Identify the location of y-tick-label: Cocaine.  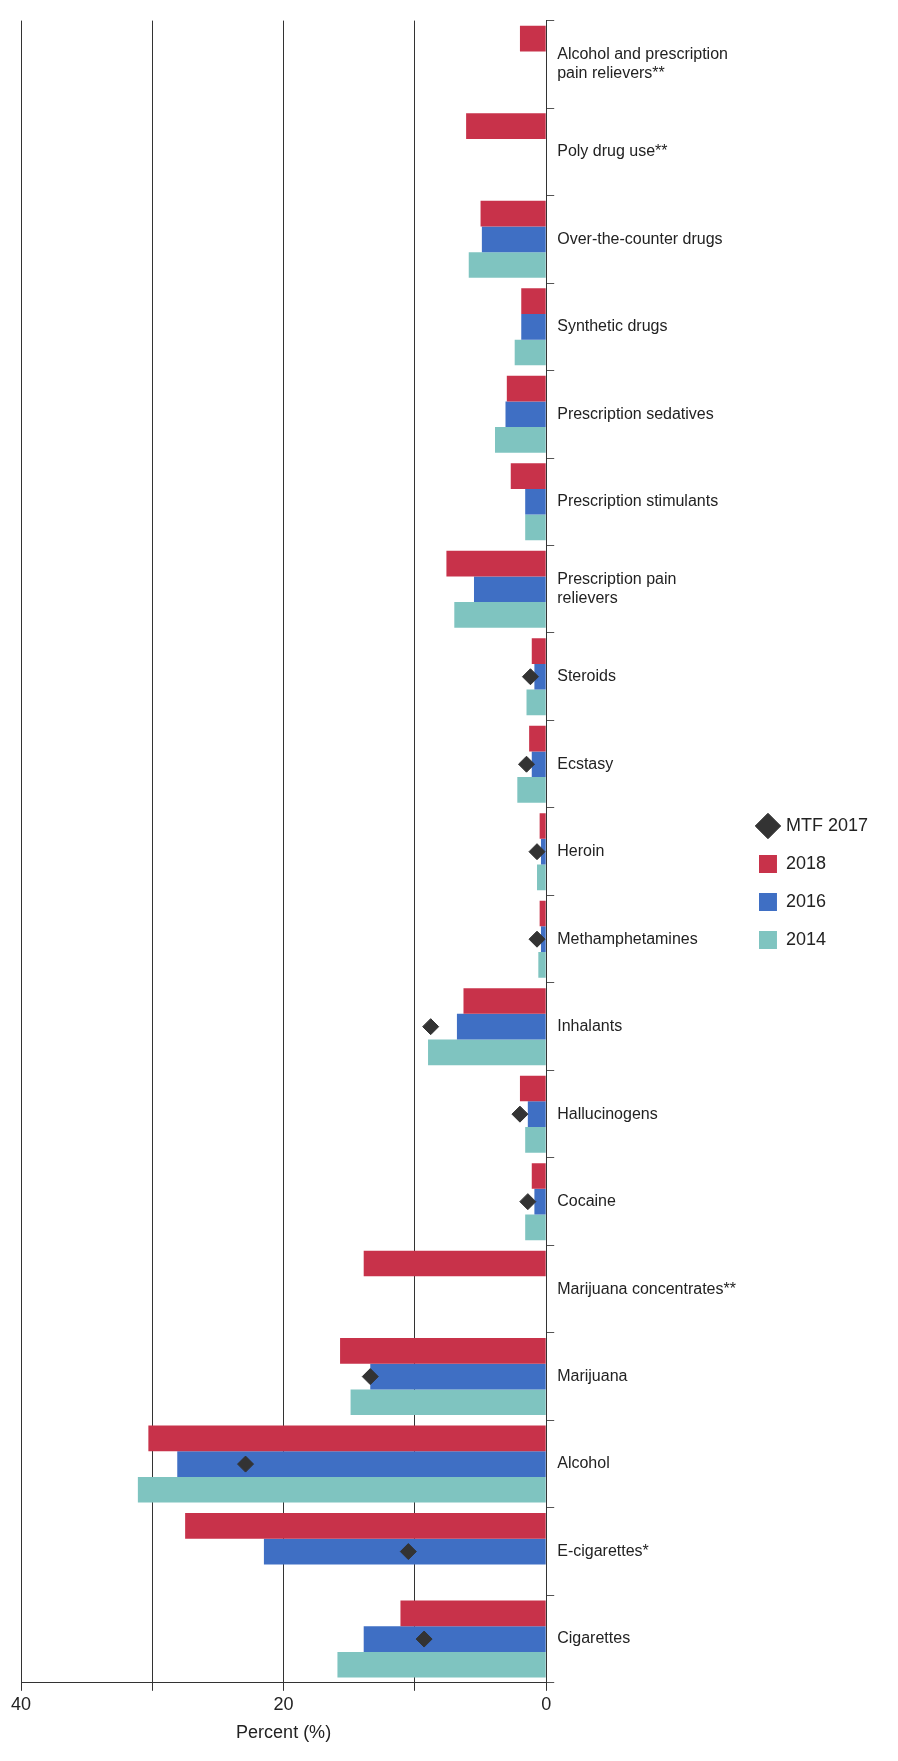
(587, 1201).